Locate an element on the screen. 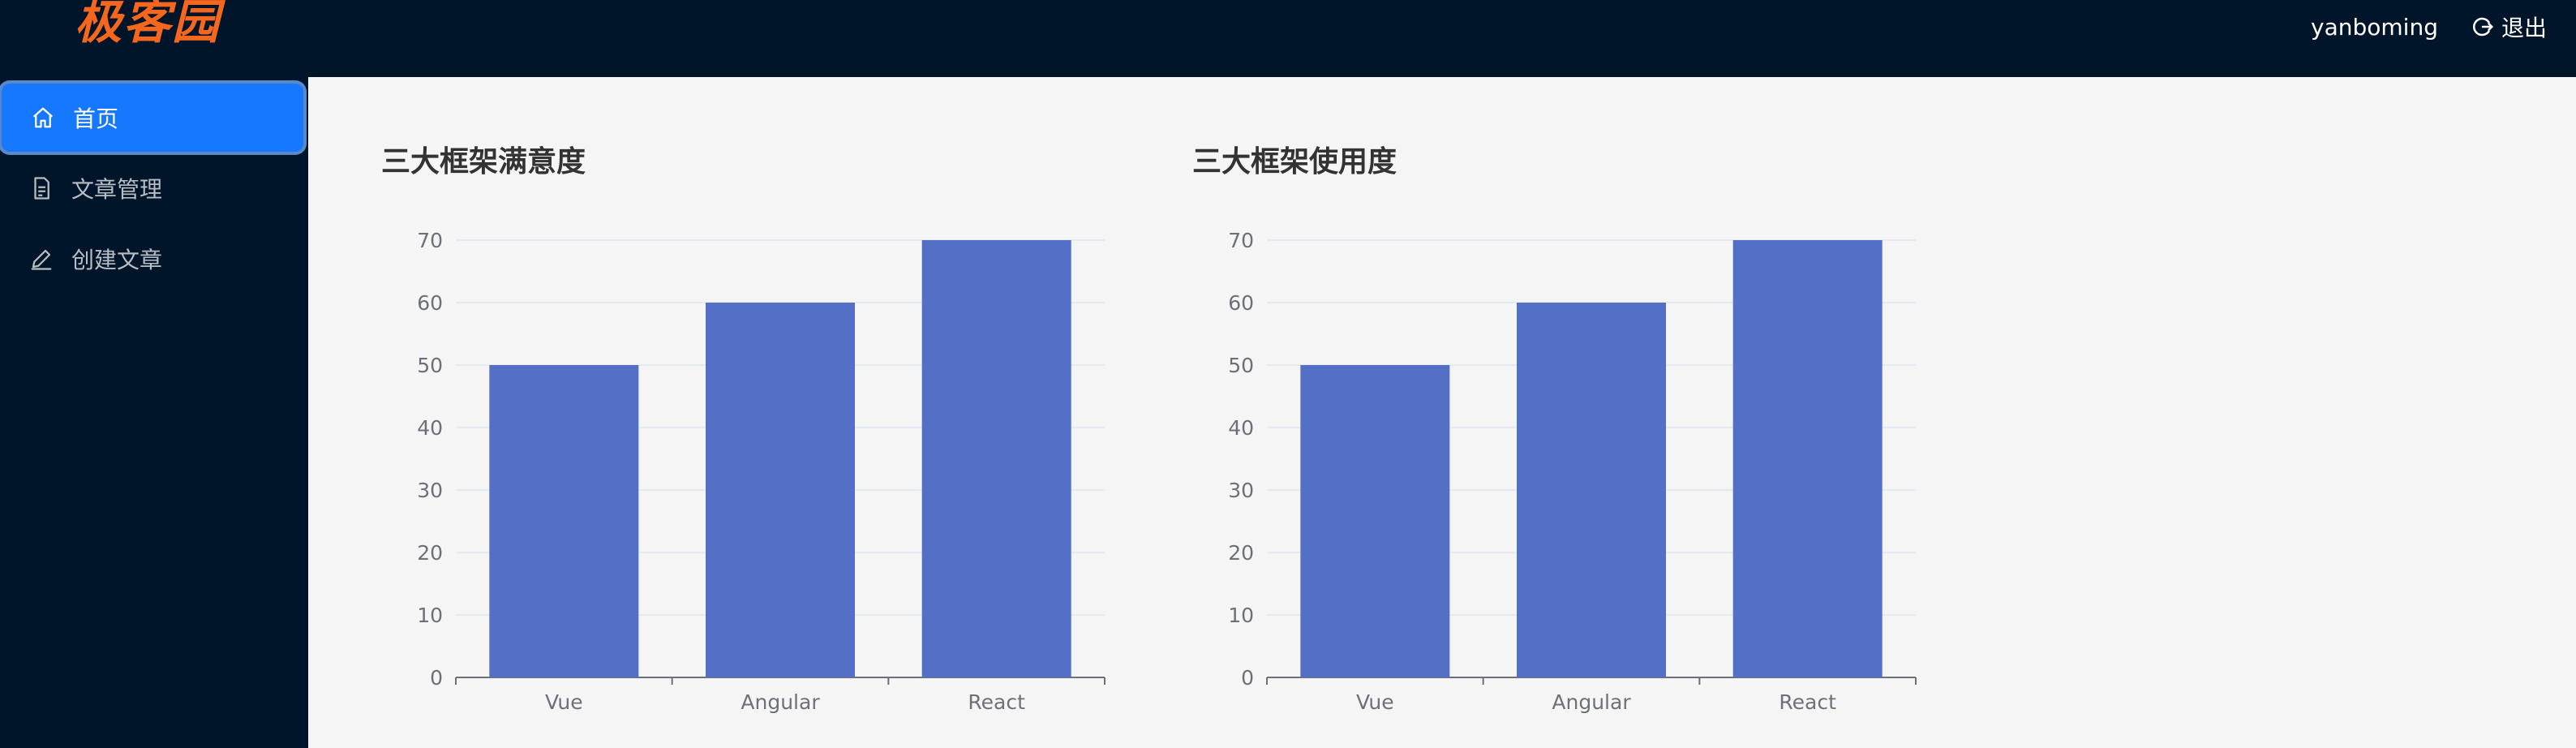  home-icon is located at coordinates (43, 118).